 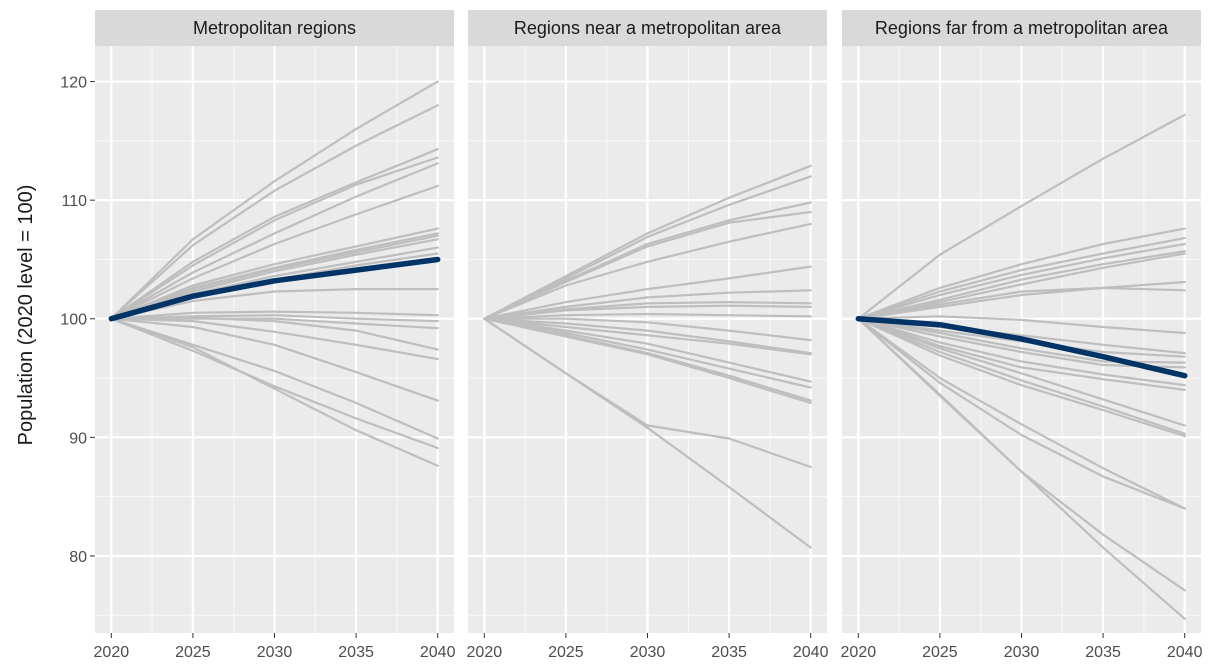 What do you see at coordinates (73, 320) in the screenshot?
I see `y-tick-label: 100` at bounding box center [73, 320].